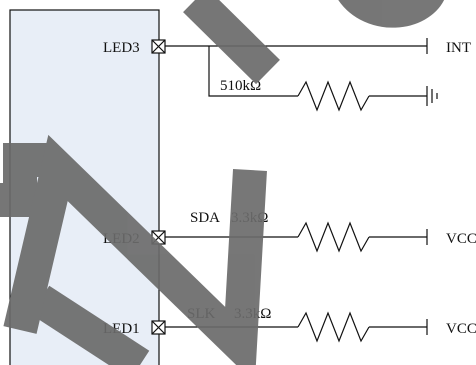 The height and width of the screenshot is (365, 476). Describe the element at coordinates (253, 71) in the screenshot. I see `pull-branch-wire` at that location.